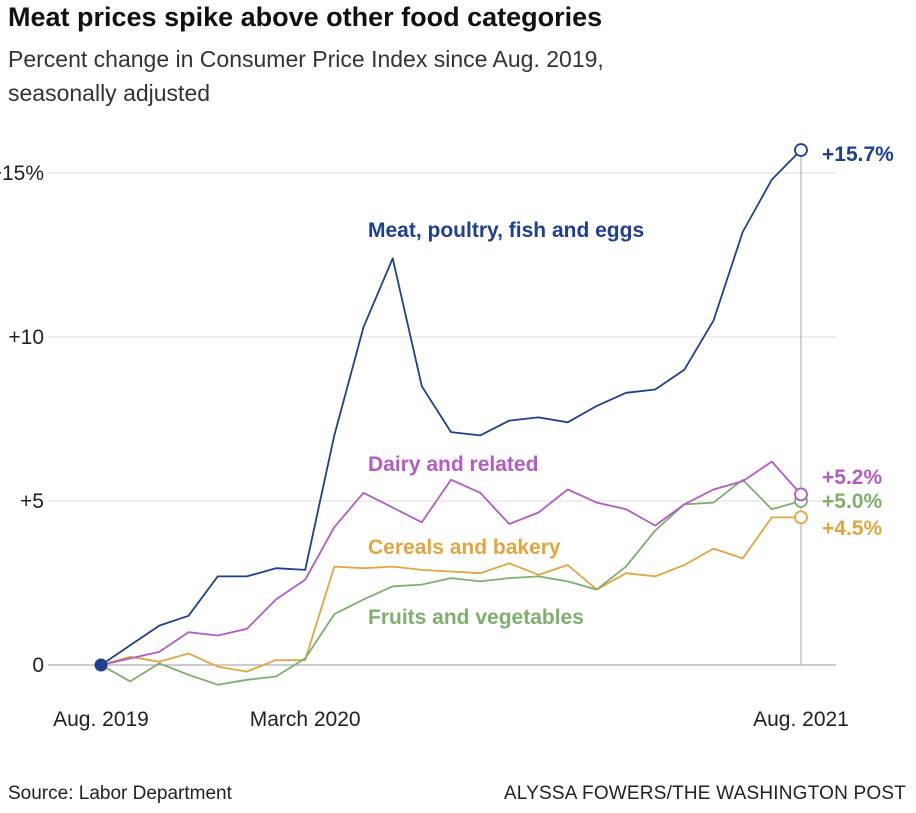 This screenshot has width=916, height=813. Describe the element at coordinates (704, 793) in the screenshot. I see `credit-line: ALYSSA FOWERS/THE WASHINGTON POST` at that location.